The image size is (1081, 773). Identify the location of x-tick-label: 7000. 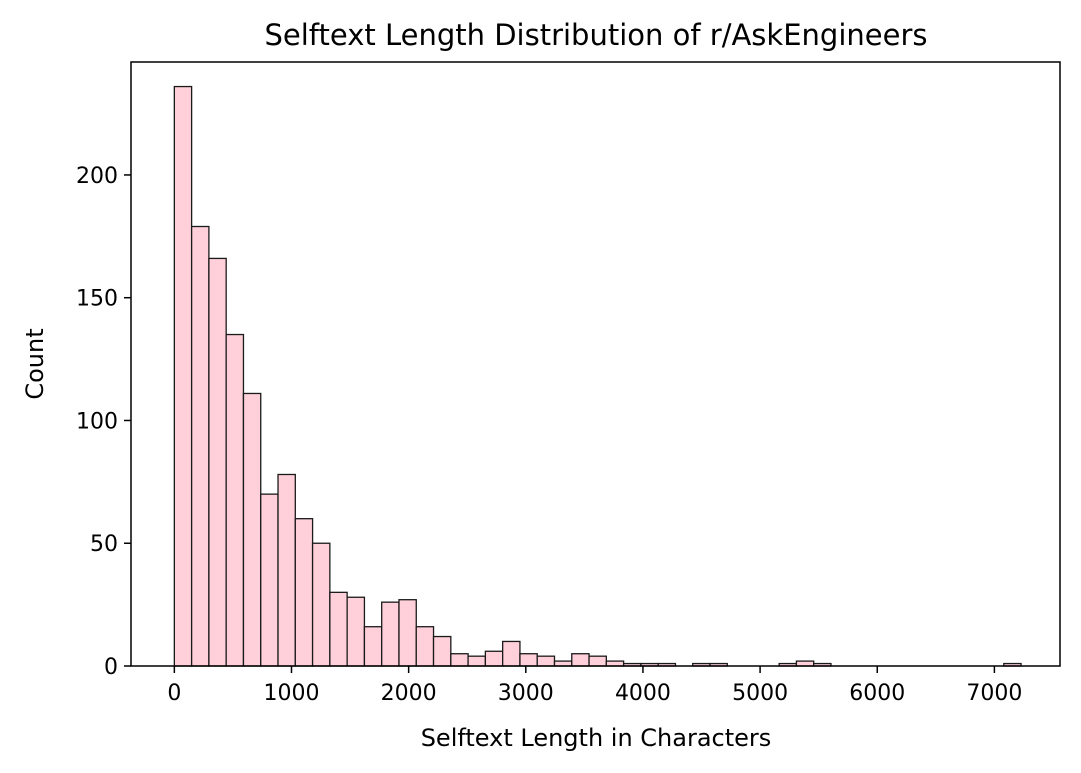
(994, 693).